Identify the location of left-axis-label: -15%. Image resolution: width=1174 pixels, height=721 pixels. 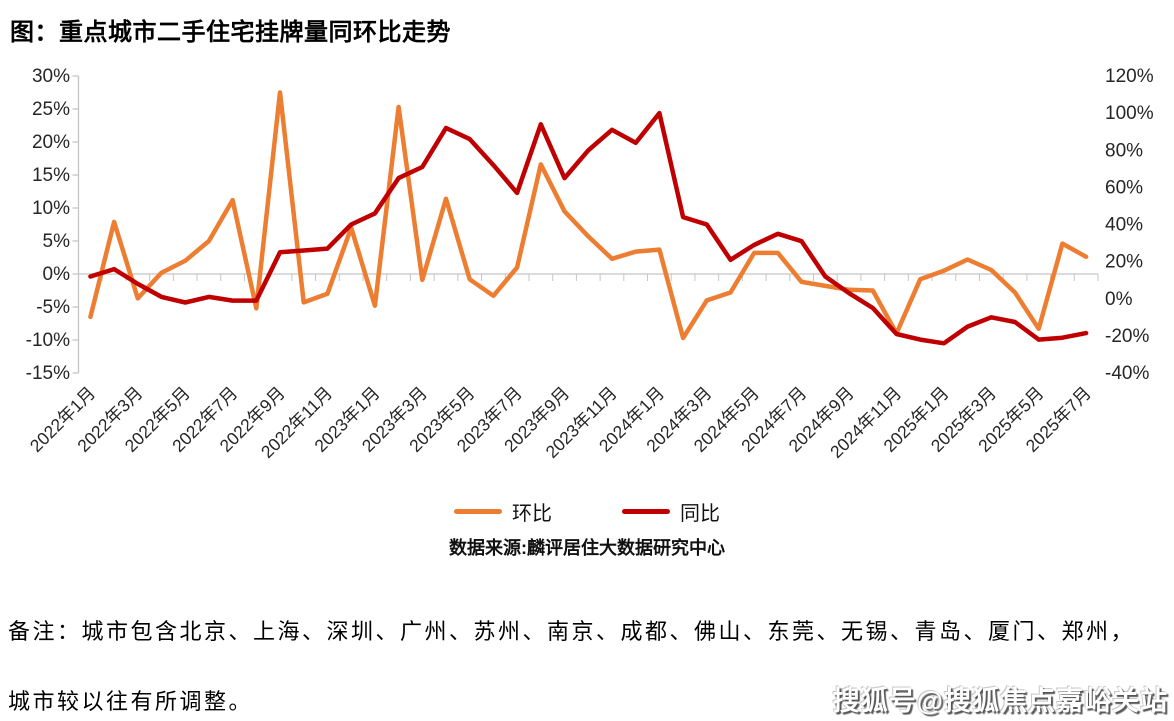
(48, 373).